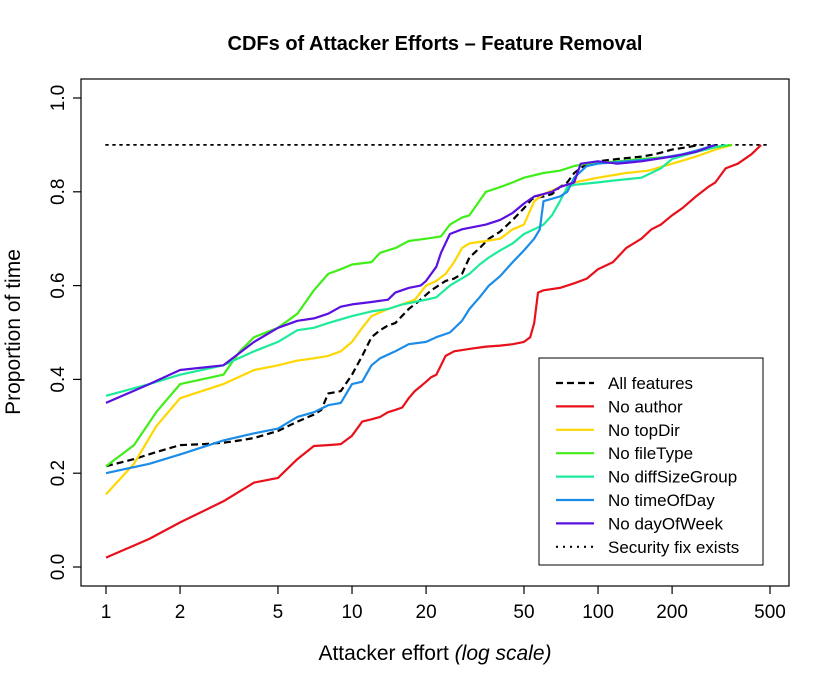 Image resolution: width=830 pixels, height=684 pixels. What do you see at coordinates (673, 547) in the screenshot?
I see `legend-label-7: Security fix exists` at bounding box center [673, 547].